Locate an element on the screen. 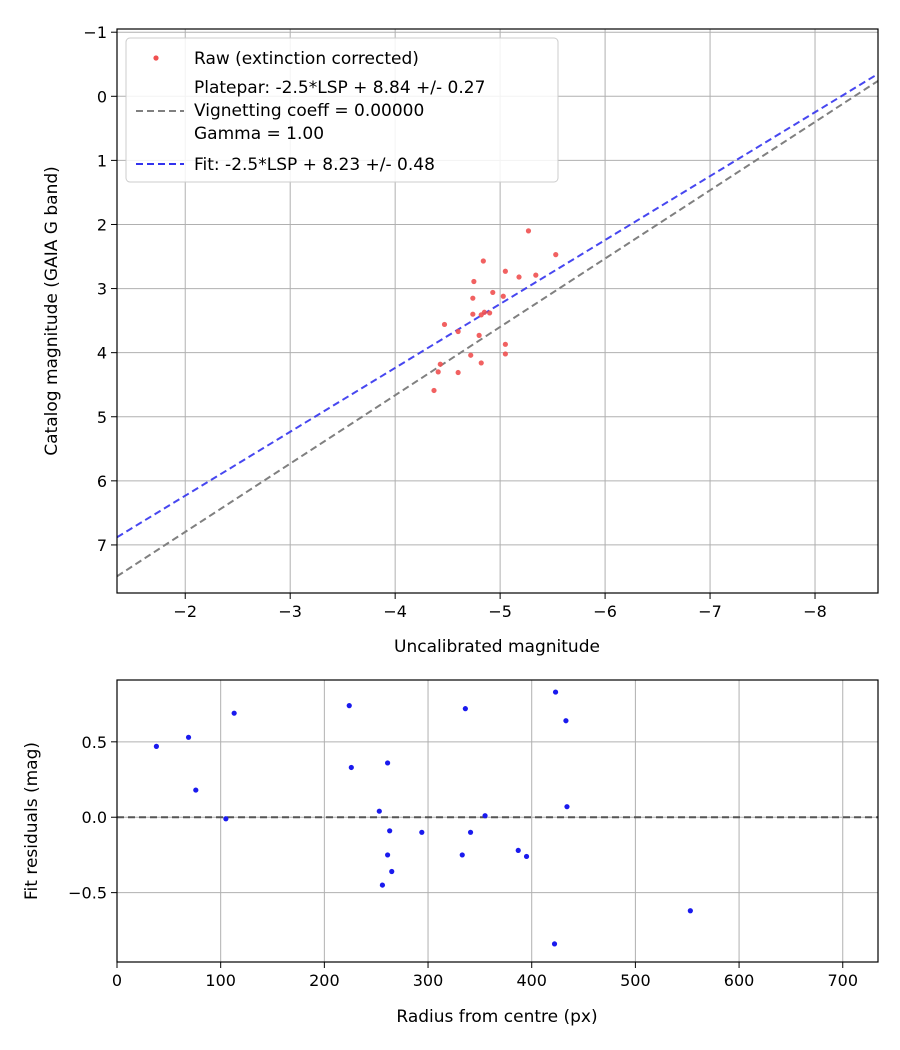  top-x-tick-label: −3 is located at coordinates (290, 611).